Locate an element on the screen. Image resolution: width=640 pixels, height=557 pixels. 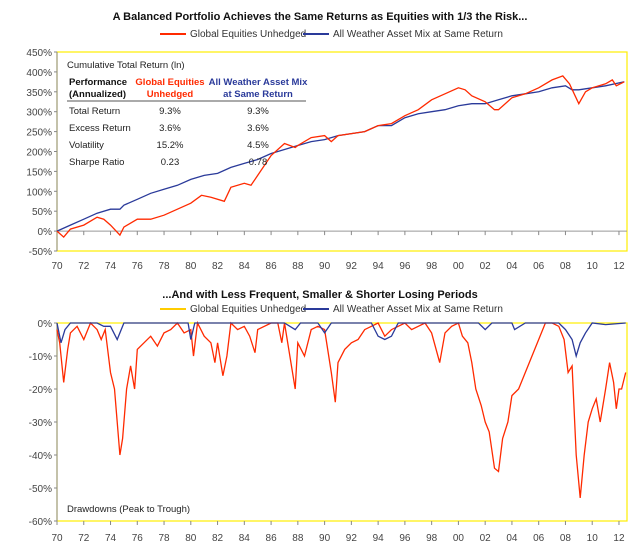
y-tick-label: 300% is located at coordinates (39, 113).